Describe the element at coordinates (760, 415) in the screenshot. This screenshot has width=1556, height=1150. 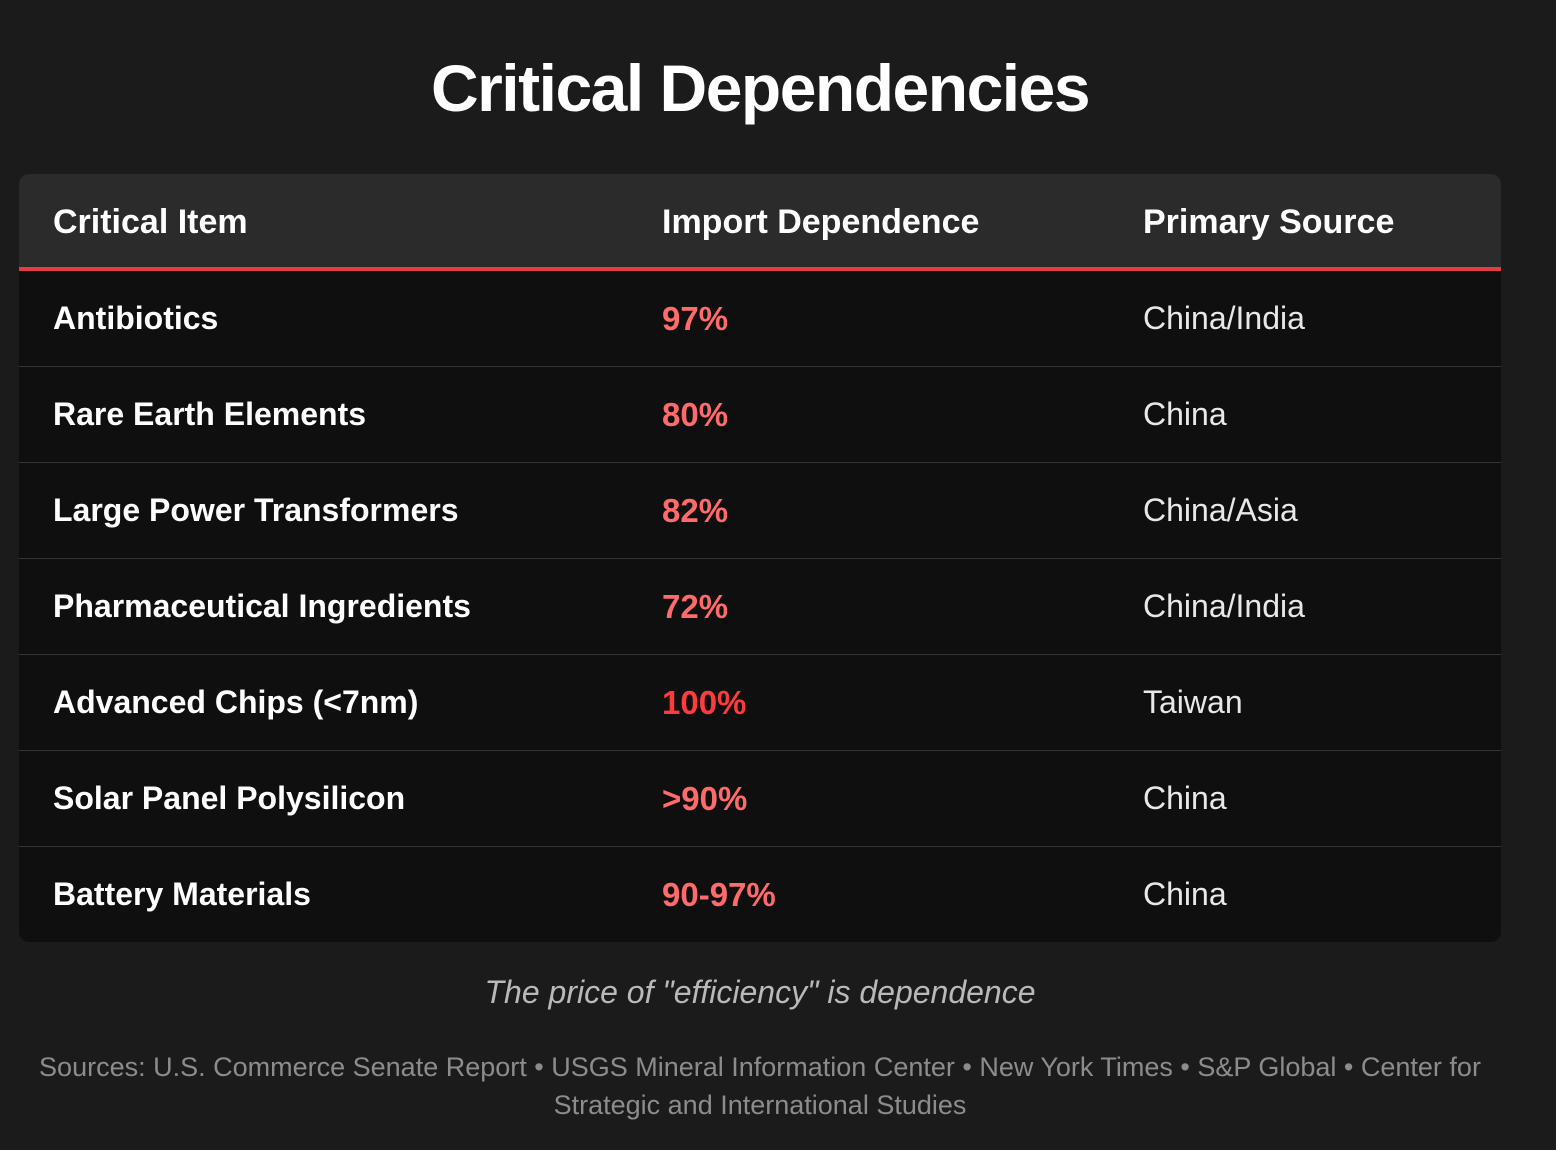
I see `table-row: Rare Earth Elements 80% China` at that location.